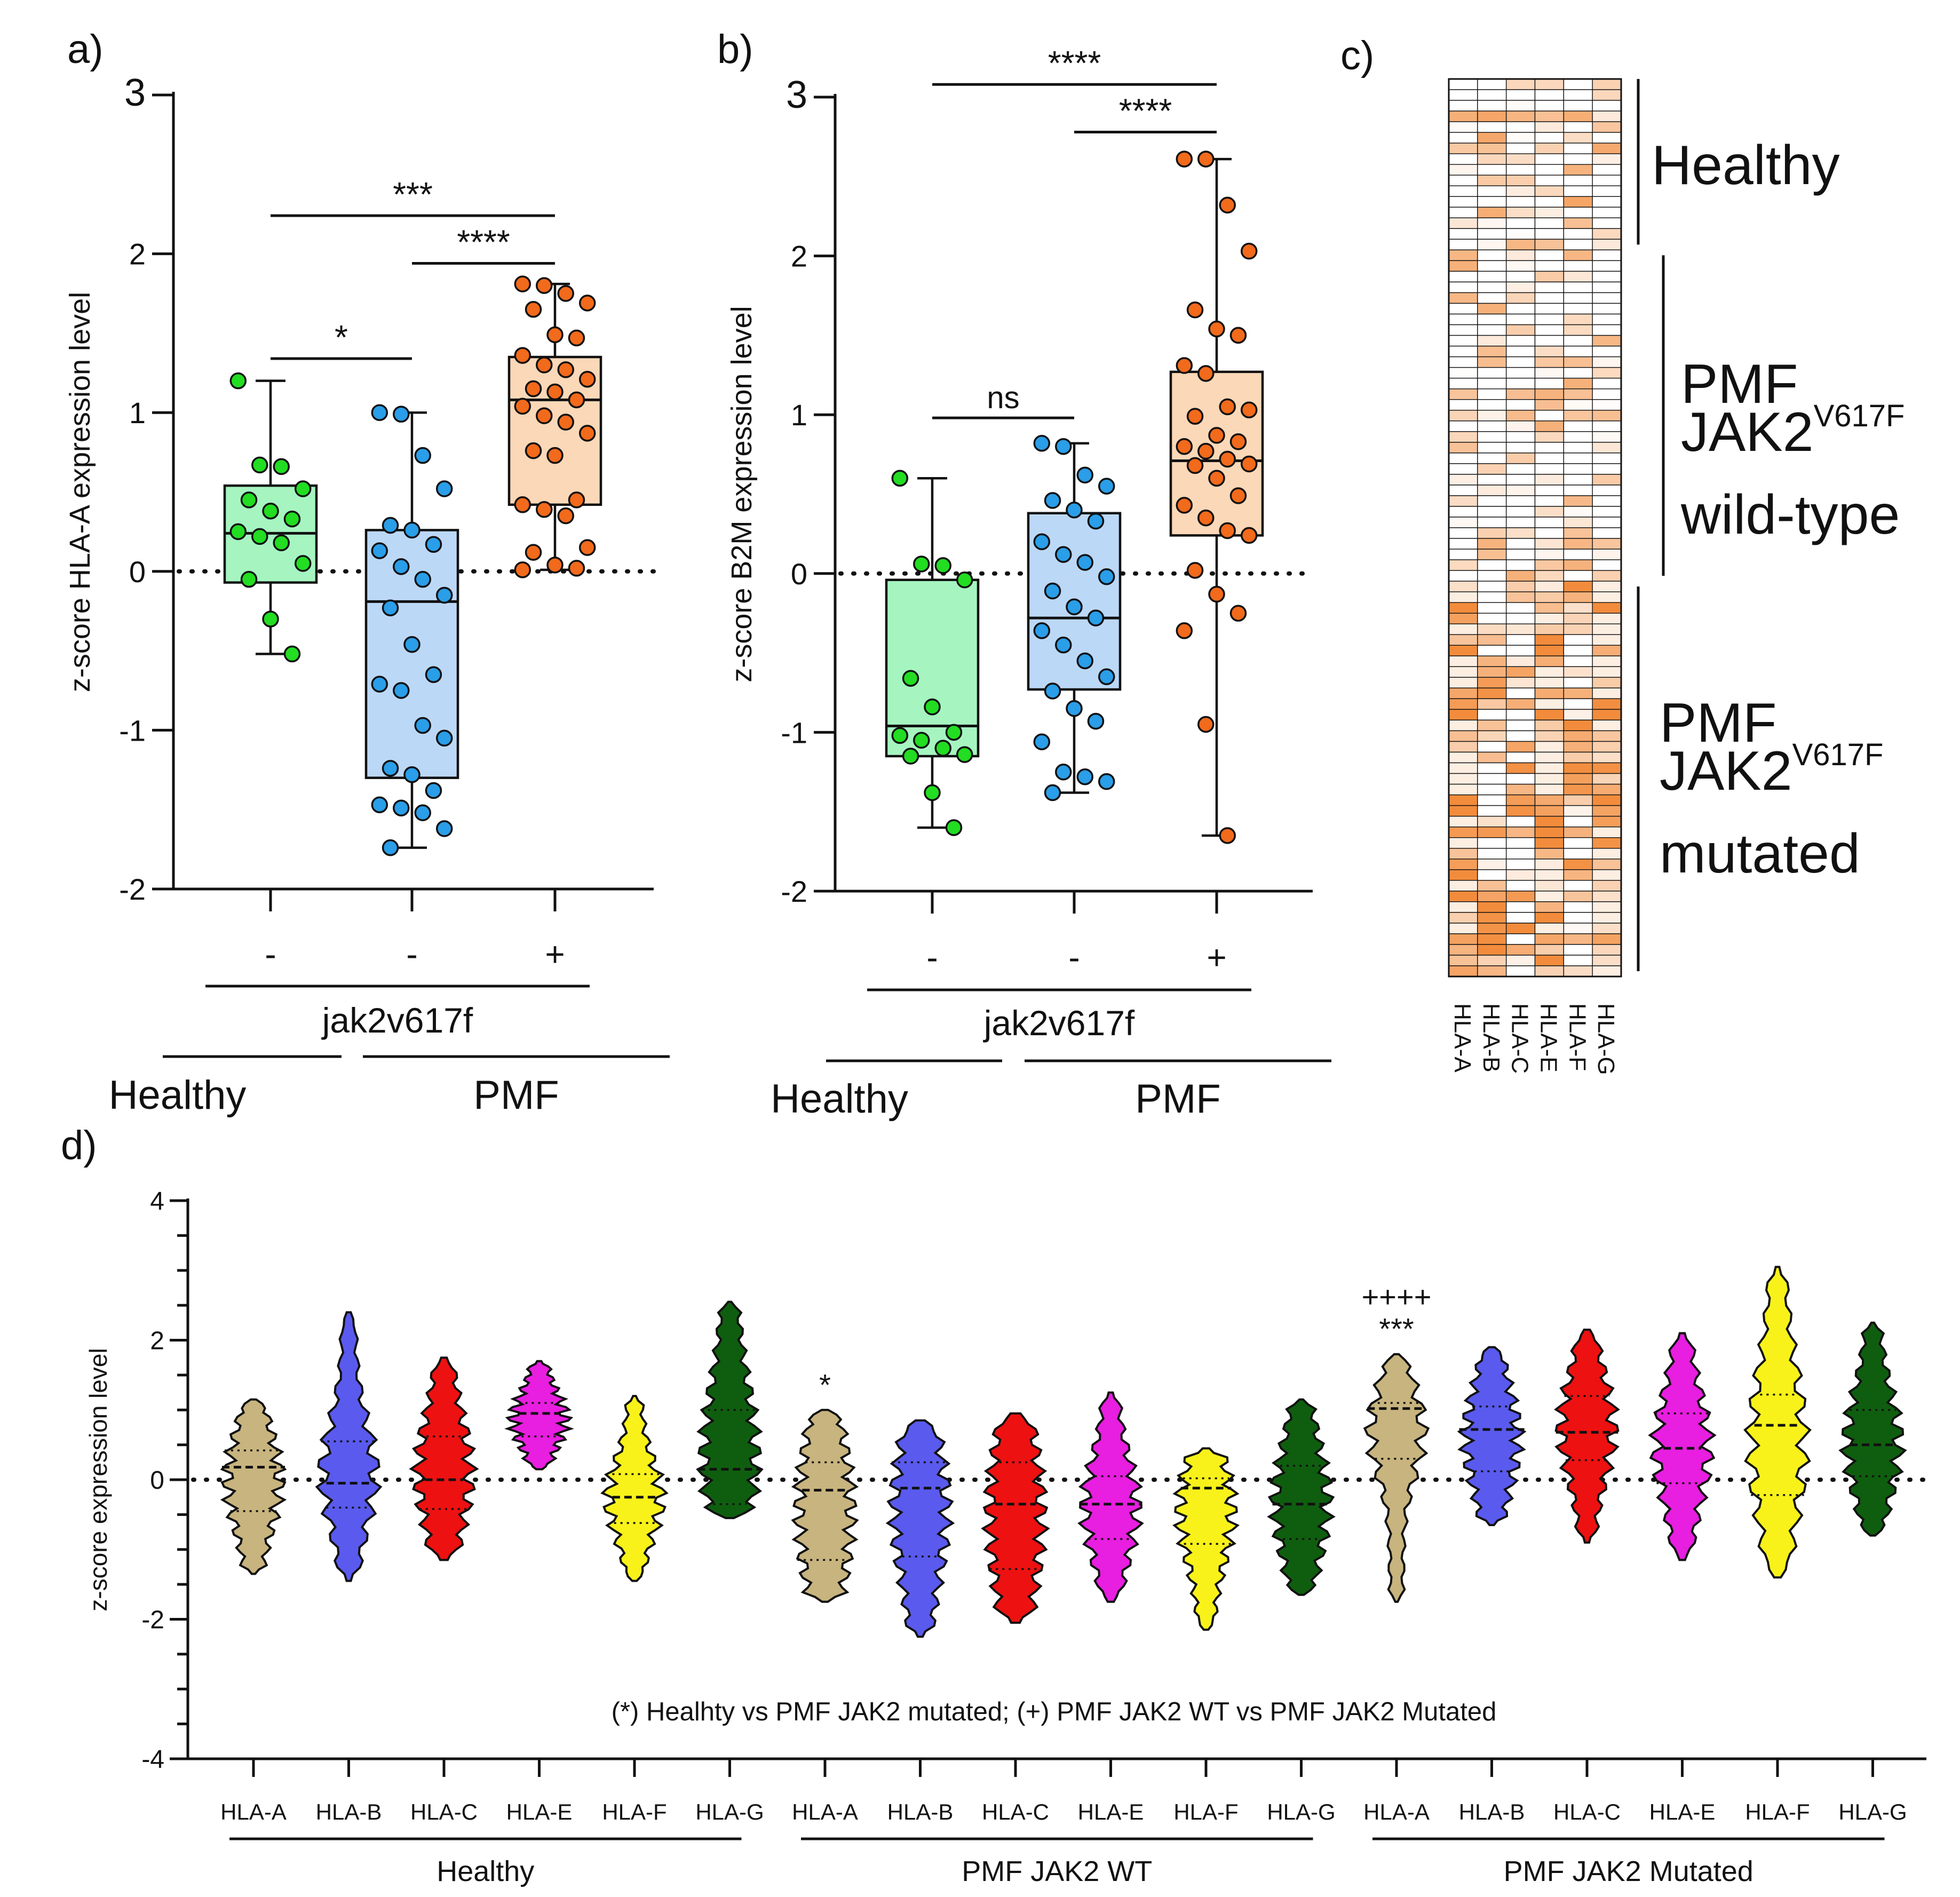 The height and width of the screenshot is (1897, 1960). Describe the element at coordinates (634, 1811) in the screenshot. I see `x-category-label: HLA-F` at that location.